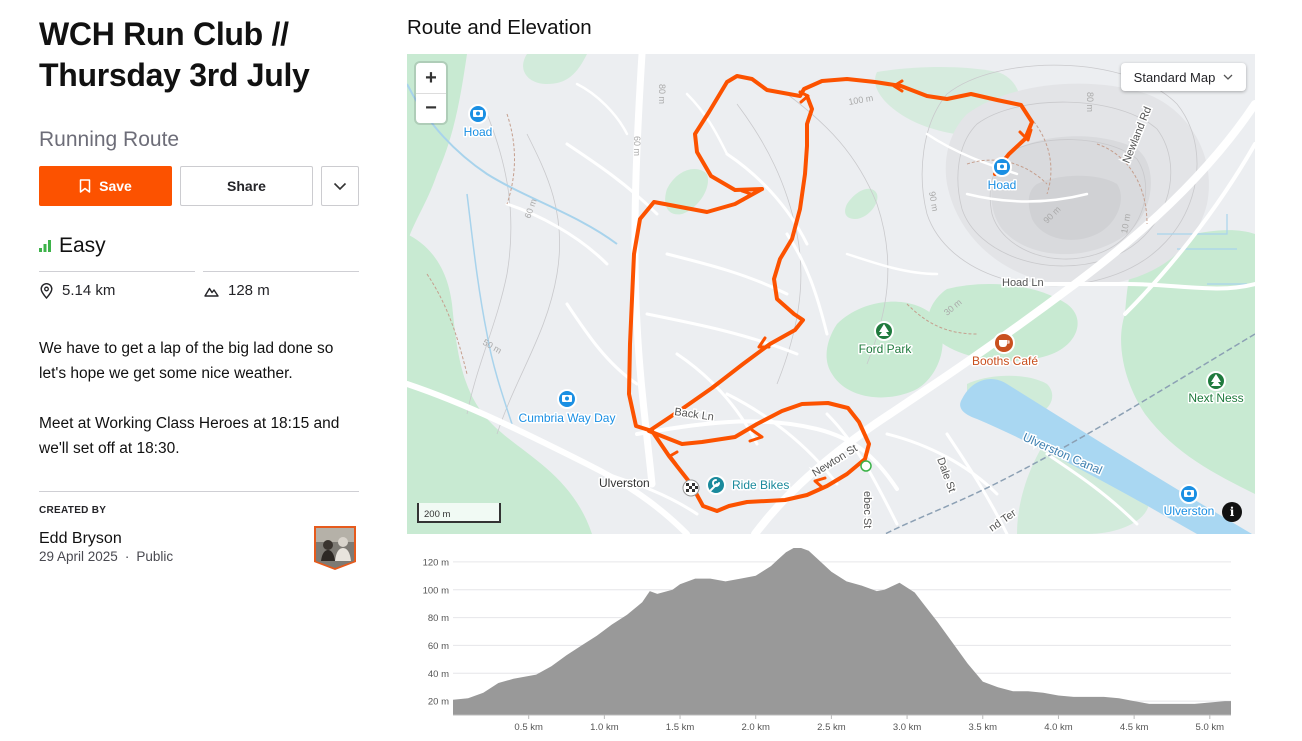 This screenshot has height=741, width=1302. Describe the element at coordinates (438, 674) in the screenshot. I see `y-tick-label: 40 m` at that location.